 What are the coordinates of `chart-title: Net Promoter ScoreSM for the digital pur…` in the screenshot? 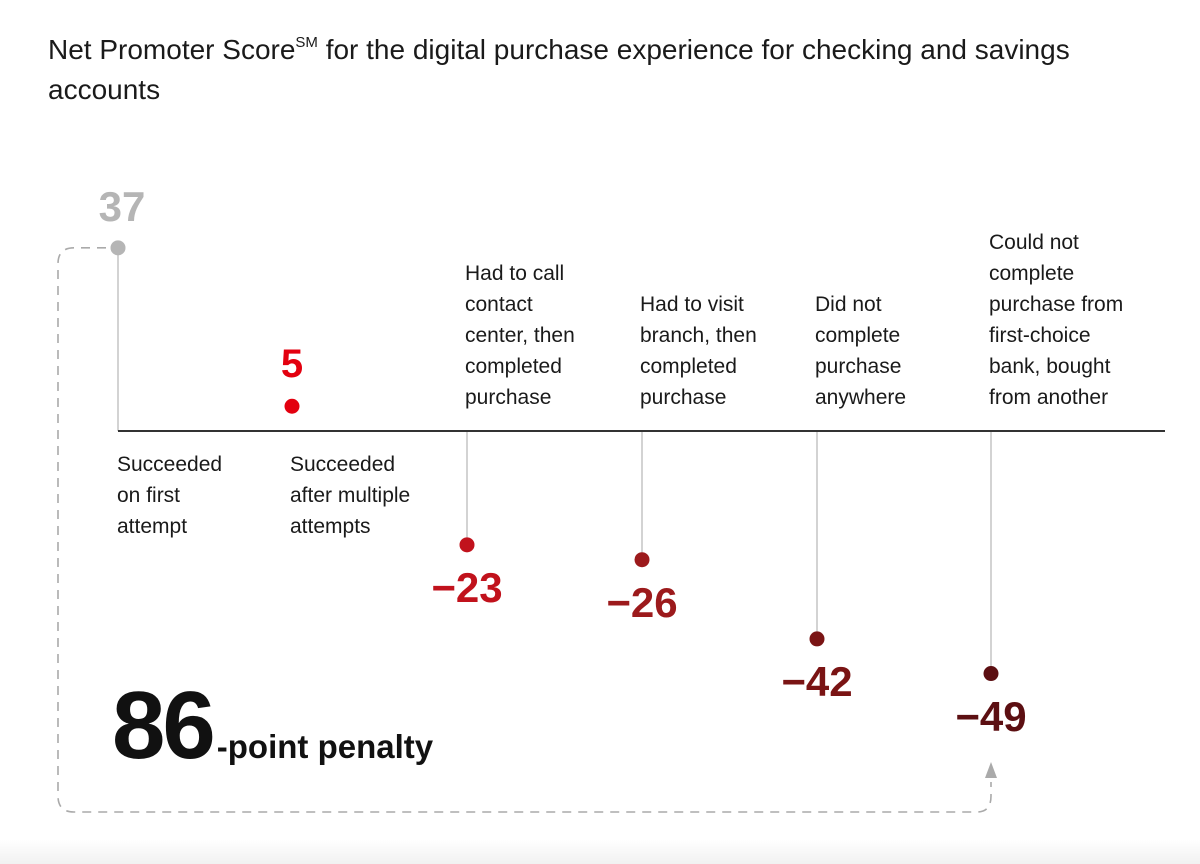 It's located at (598, 70).